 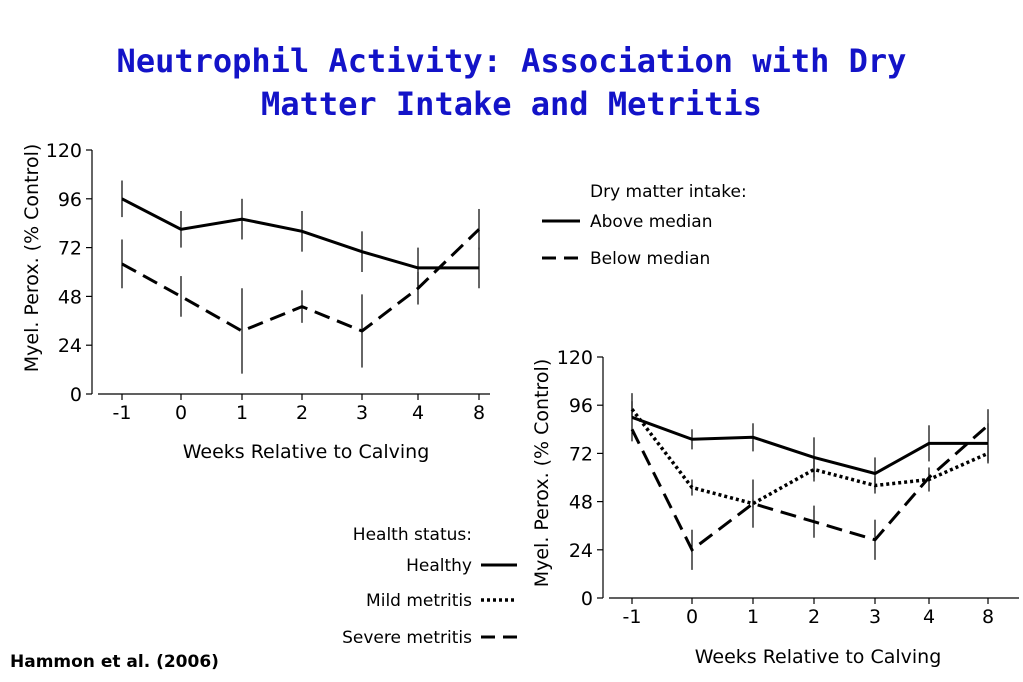 What do you see at coordinates (114, 662) in the screenshot?
I see `citation: Hammon et al. (2006)` at bounding box center [114, 662].